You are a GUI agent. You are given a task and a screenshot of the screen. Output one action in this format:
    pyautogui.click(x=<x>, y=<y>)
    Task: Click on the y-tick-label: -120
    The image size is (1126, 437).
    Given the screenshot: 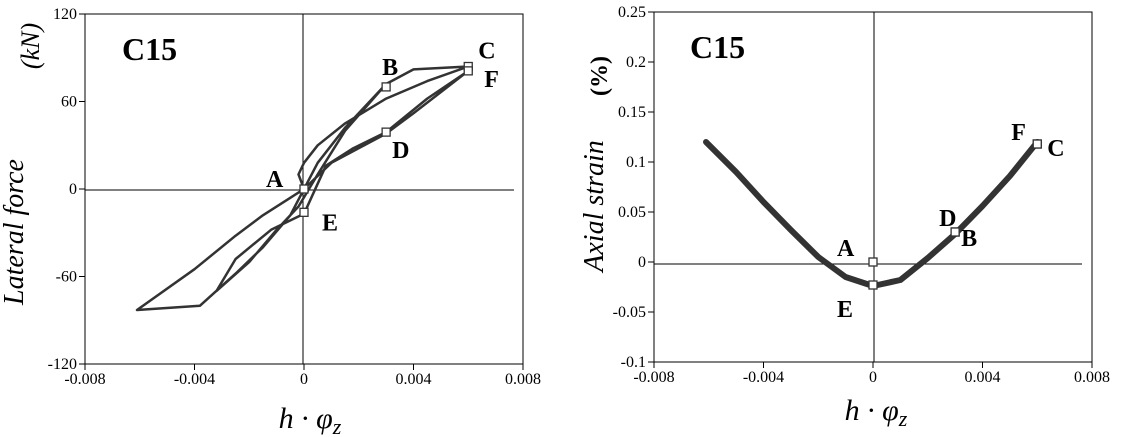 What is the action you would take?
    pyautogui.click(x=62, y=364)
    